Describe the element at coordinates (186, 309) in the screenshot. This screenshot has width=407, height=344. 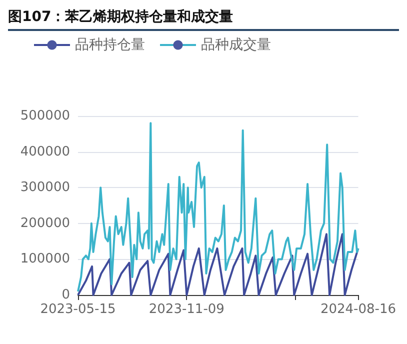
I see `x-tick-label: 2023-11-09` at that location.